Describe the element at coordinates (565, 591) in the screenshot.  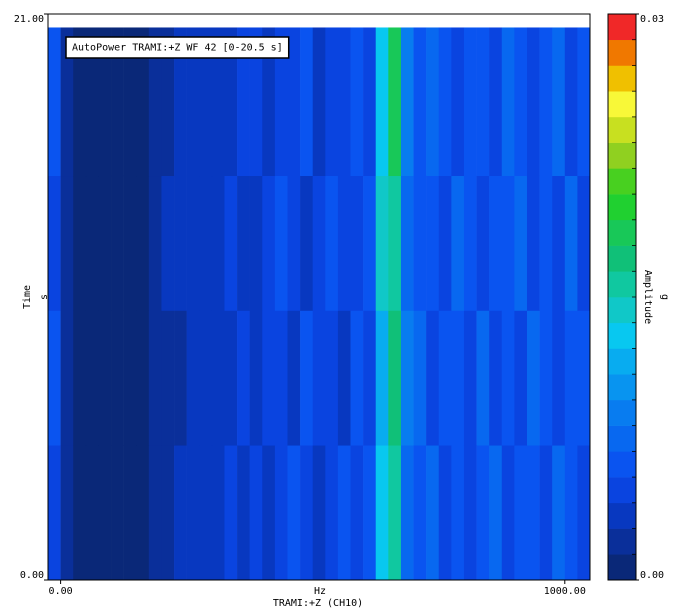
I see `x-tick-label: 1000.00` at that location.